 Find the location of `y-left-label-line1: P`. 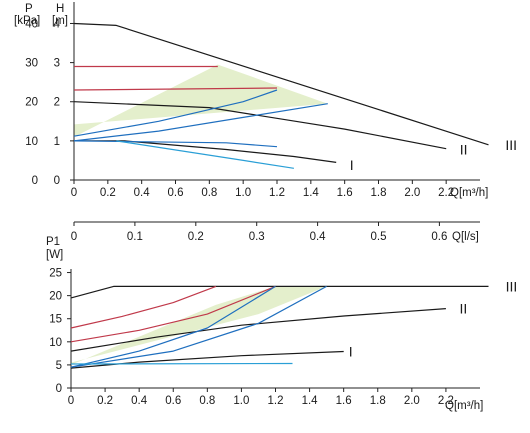

y-left-label-line1: P is located at coordinates (29, 9).